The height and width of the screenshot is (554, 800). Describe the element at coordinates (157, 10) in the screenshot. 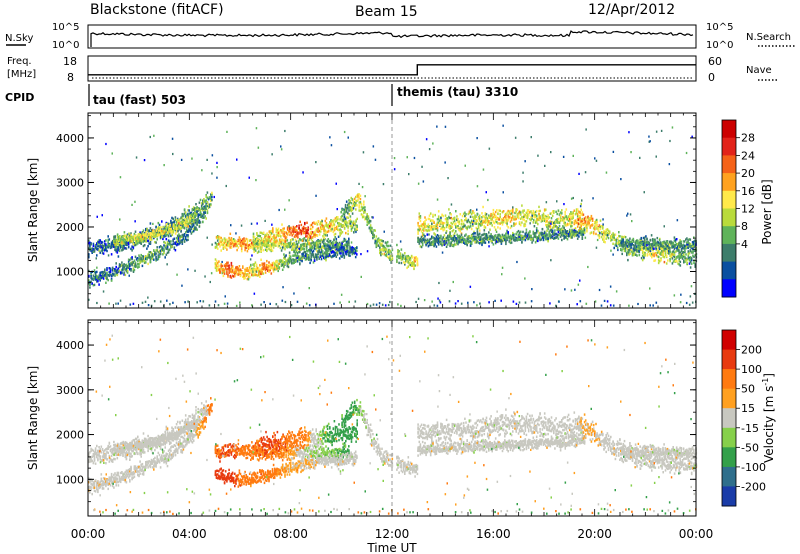

I see `site-title: Blackstone (fitACF)` at that location.